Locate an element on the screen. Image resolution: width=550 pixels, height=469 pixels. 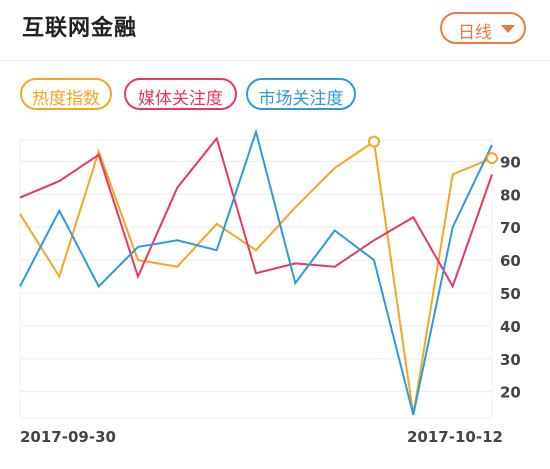
period-selector-button: 日线 is located at coordinates (483, 28).